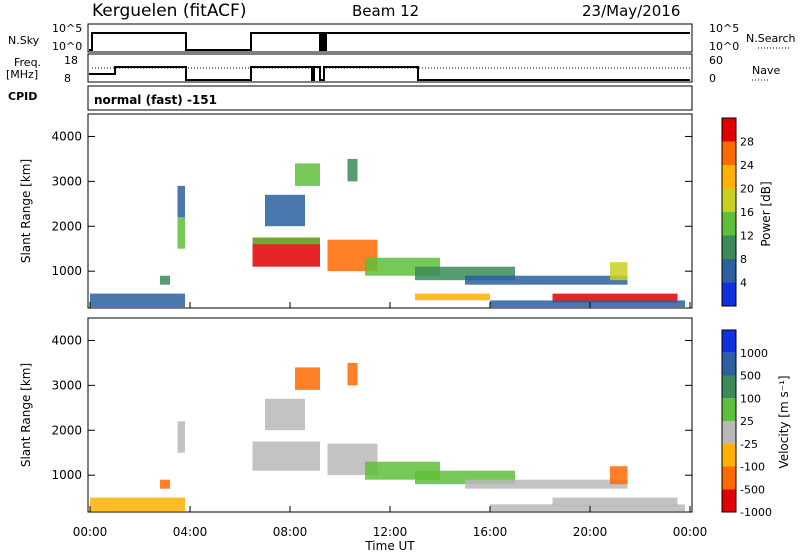 The width and height of the screenshot is (800, 554). What do you see at coordinates (66, 136) in the screenshot?
I see `power-ytick-label-3: 4000` at bounding box center [66, 136].